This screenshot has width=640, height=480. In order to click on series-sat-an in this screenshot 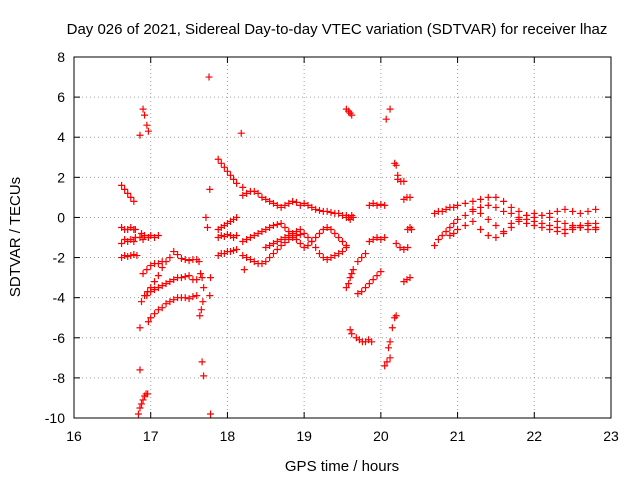, I will do `click(402, 247)`.